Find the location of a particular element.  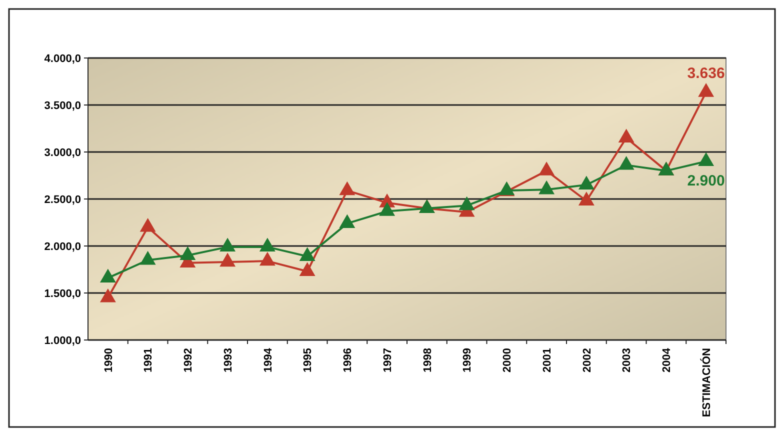

x-tick-label: 1994 is located at coordinates (268, 359).